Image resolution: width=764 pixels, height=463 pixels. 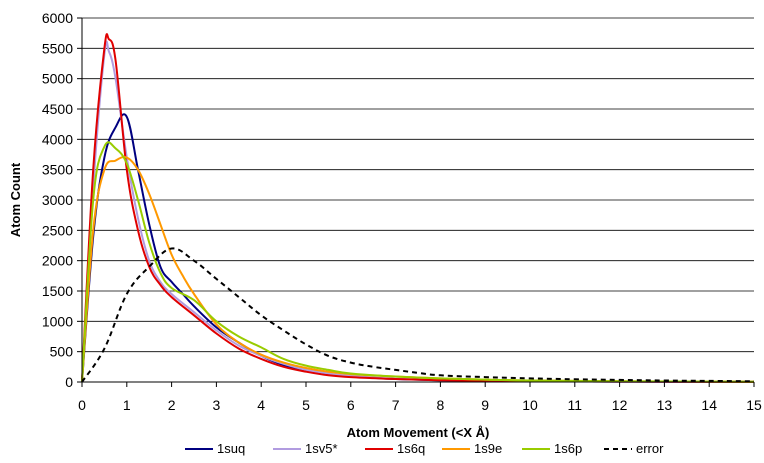 I want to click on x-tick-label-9: 9, so click(x=485, y=405).